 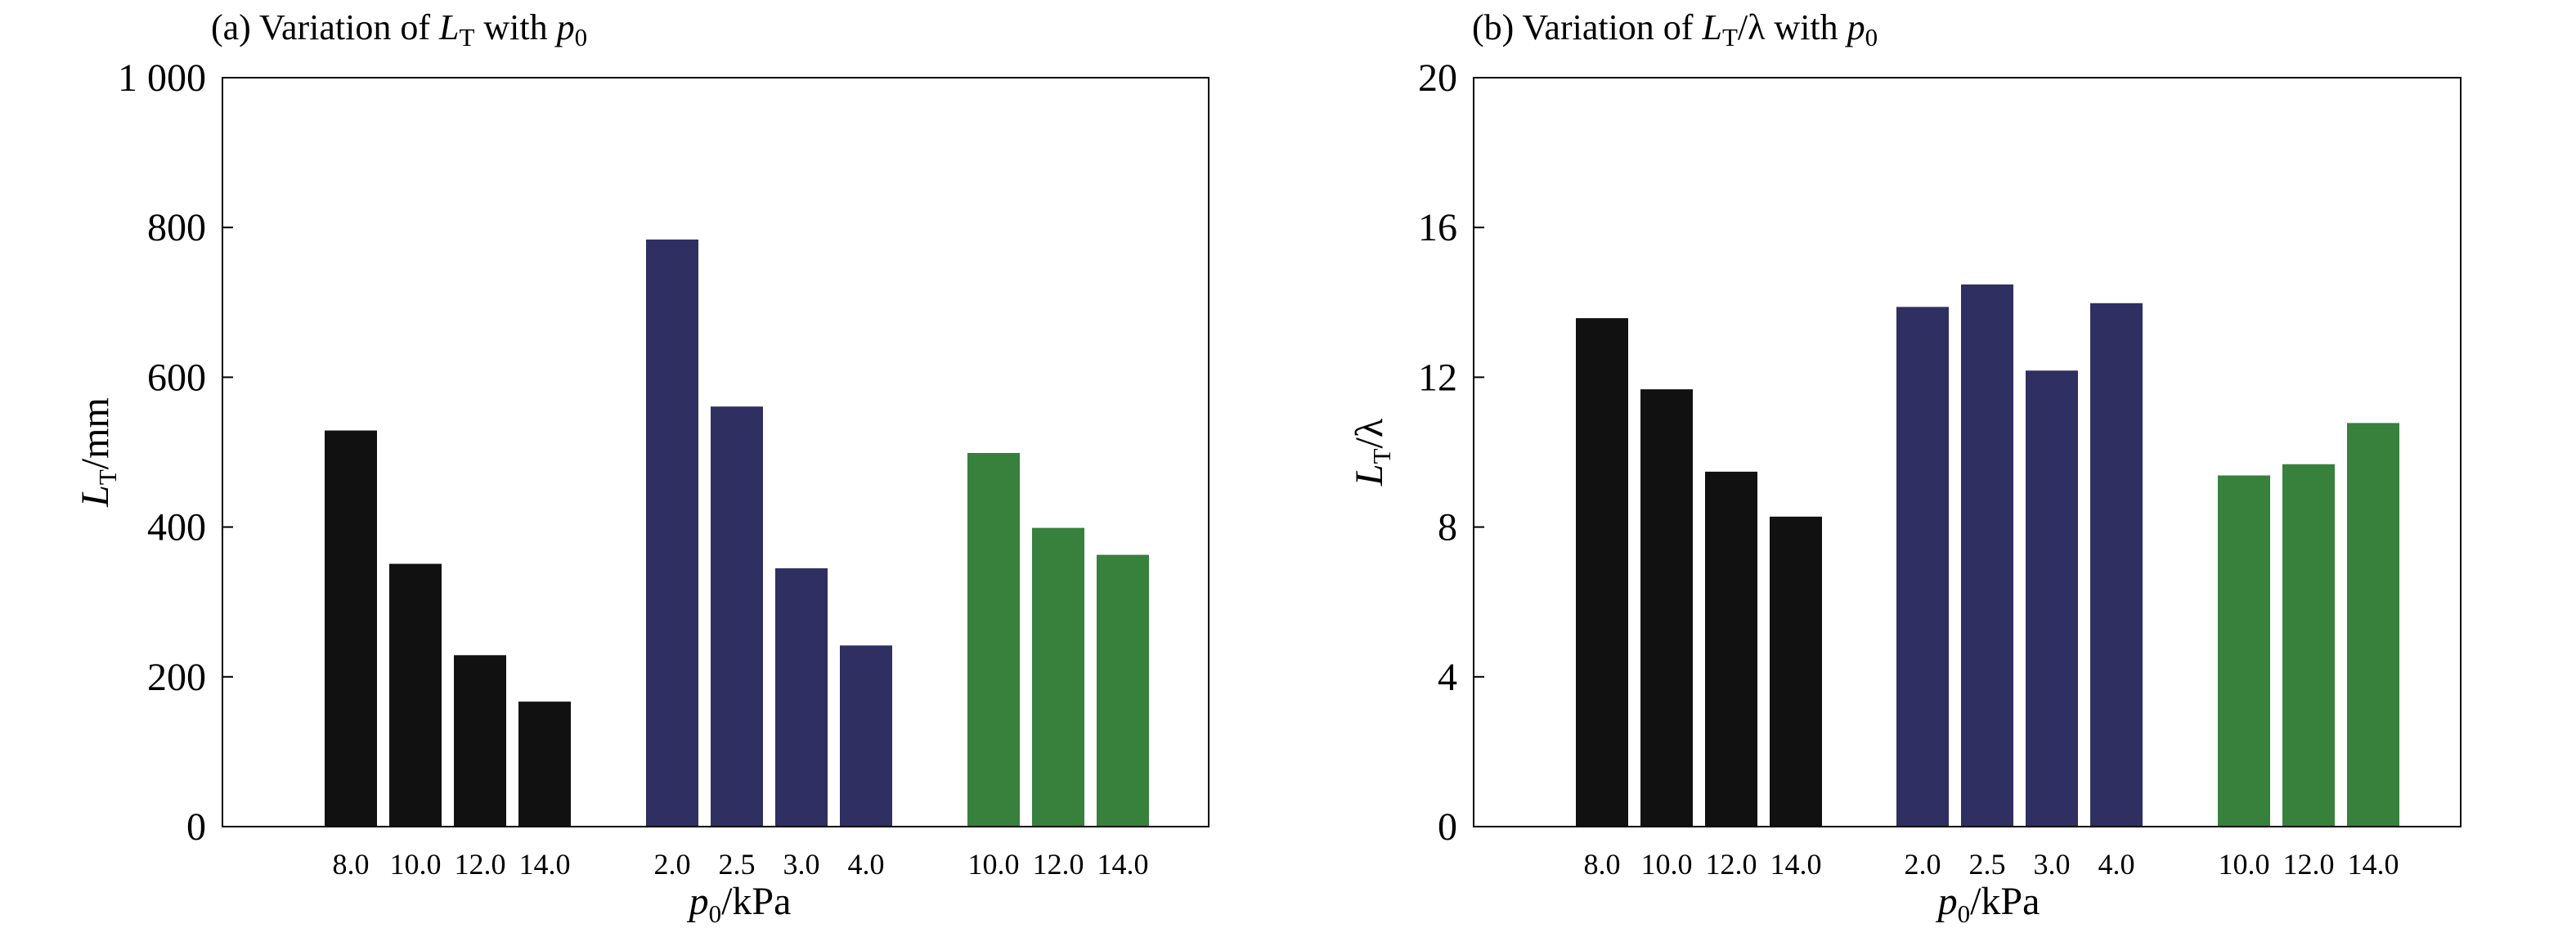 What do you see at coordinates (1675, 29) in the screenshot?
I see `chart-title: (b) Variation of LT/λ with p0` at bounding box center [1675, 29].